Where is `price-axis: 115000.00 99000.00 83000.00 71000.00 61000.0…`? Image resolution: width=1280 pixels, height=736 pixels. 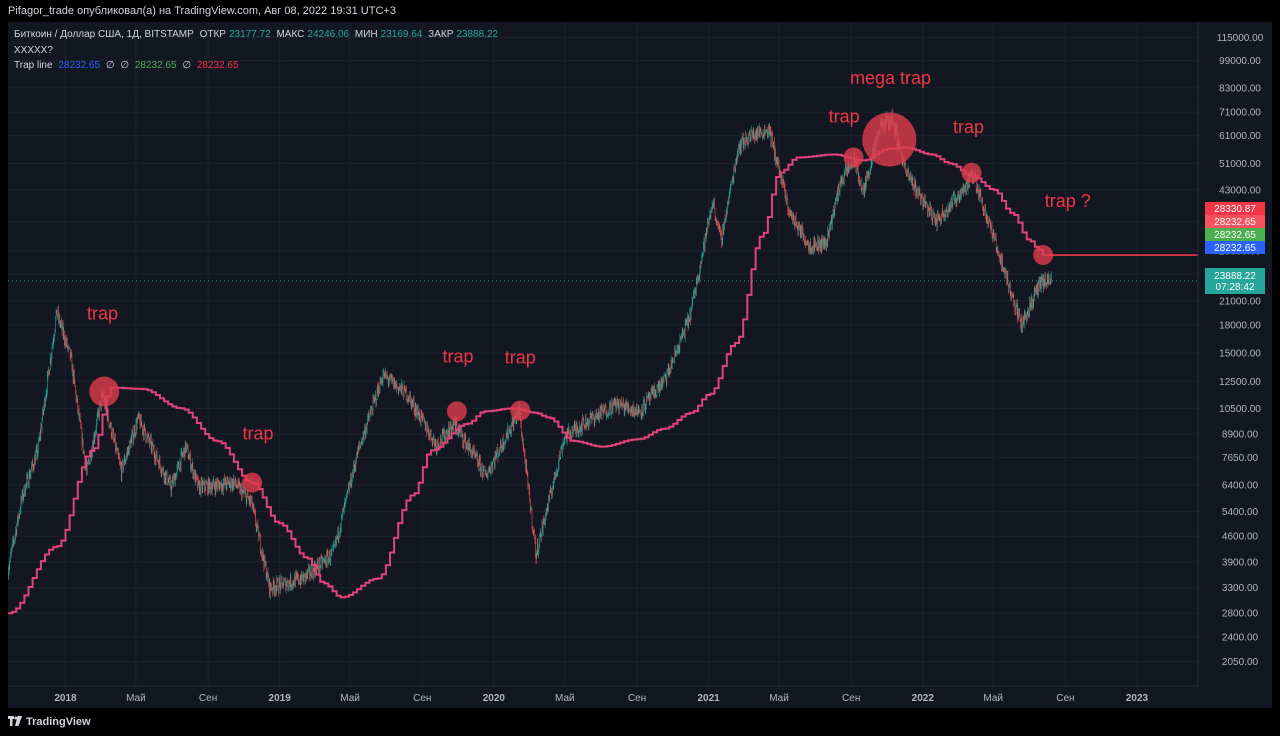 price-axis: 115000.00 99000.00 83000.00 71000.00 61000.0… is located at coordinates (1234, 365).